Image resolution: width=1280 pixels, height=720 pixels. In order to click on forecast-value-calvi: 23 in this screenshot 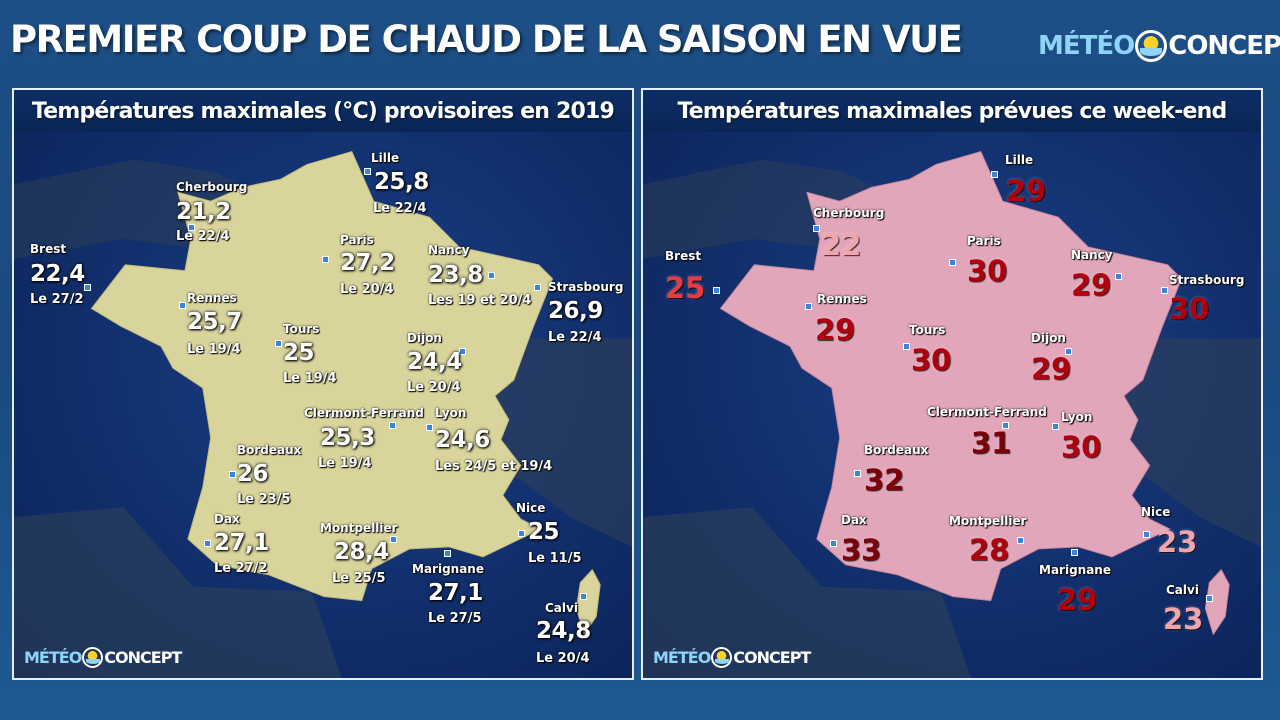, I will do `click(1183, 619)`.